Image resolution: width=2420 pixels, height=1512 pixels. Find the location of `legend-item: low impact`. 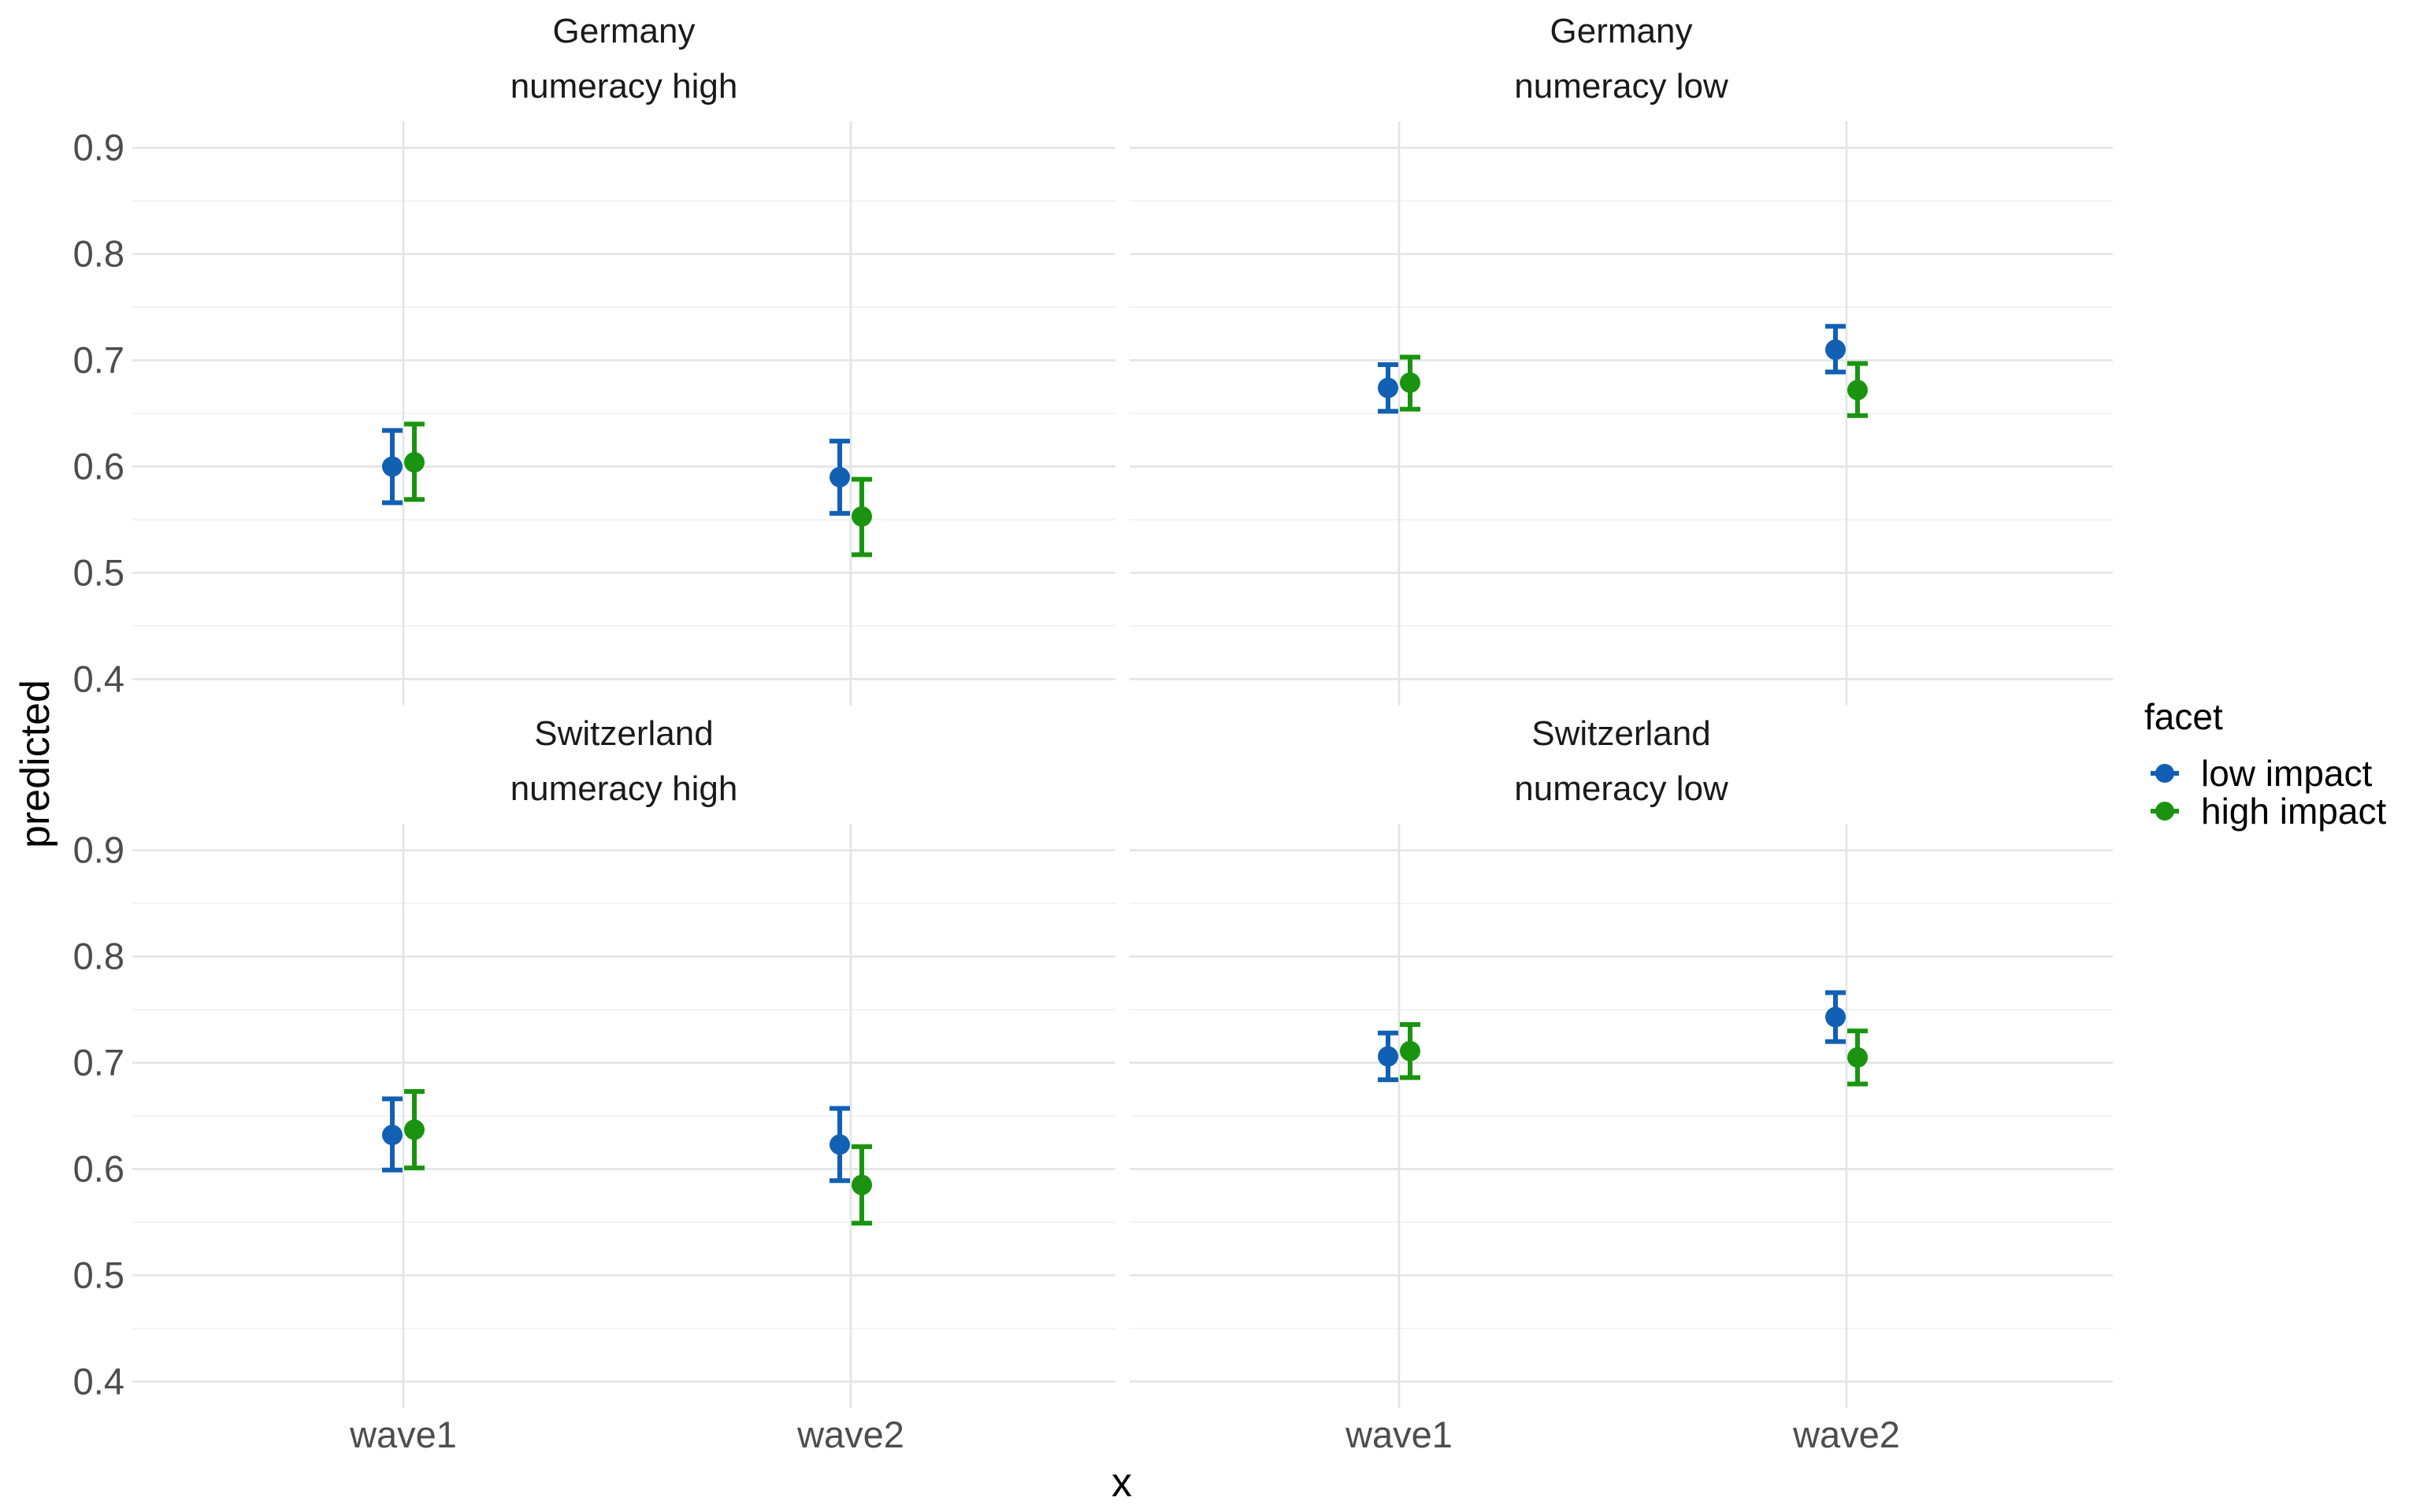

legend-item: low impact is located at coordinates (2262, 773).